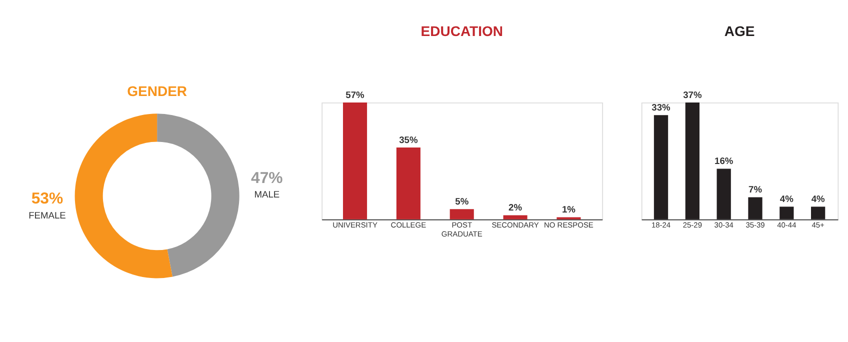 The height and width of the screenshot is (342, 848). I want to click on x-tick-label: 18-24, so click(661, 225).